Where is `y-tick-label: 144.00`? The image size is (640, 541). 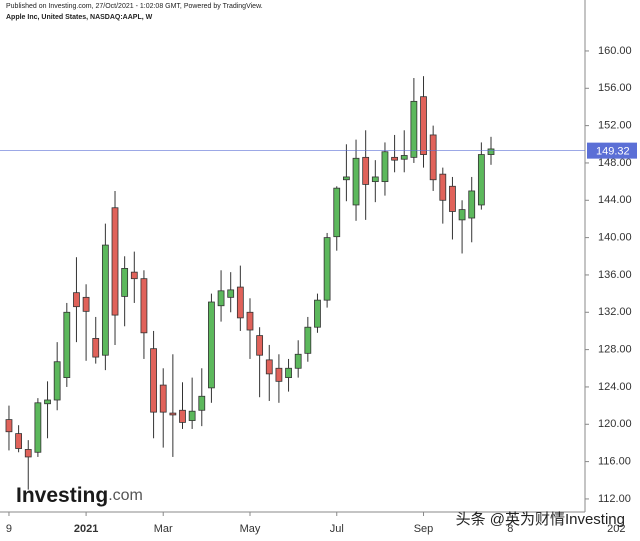
y-tick-label: 144.00 is located at coordinates (615, 200).